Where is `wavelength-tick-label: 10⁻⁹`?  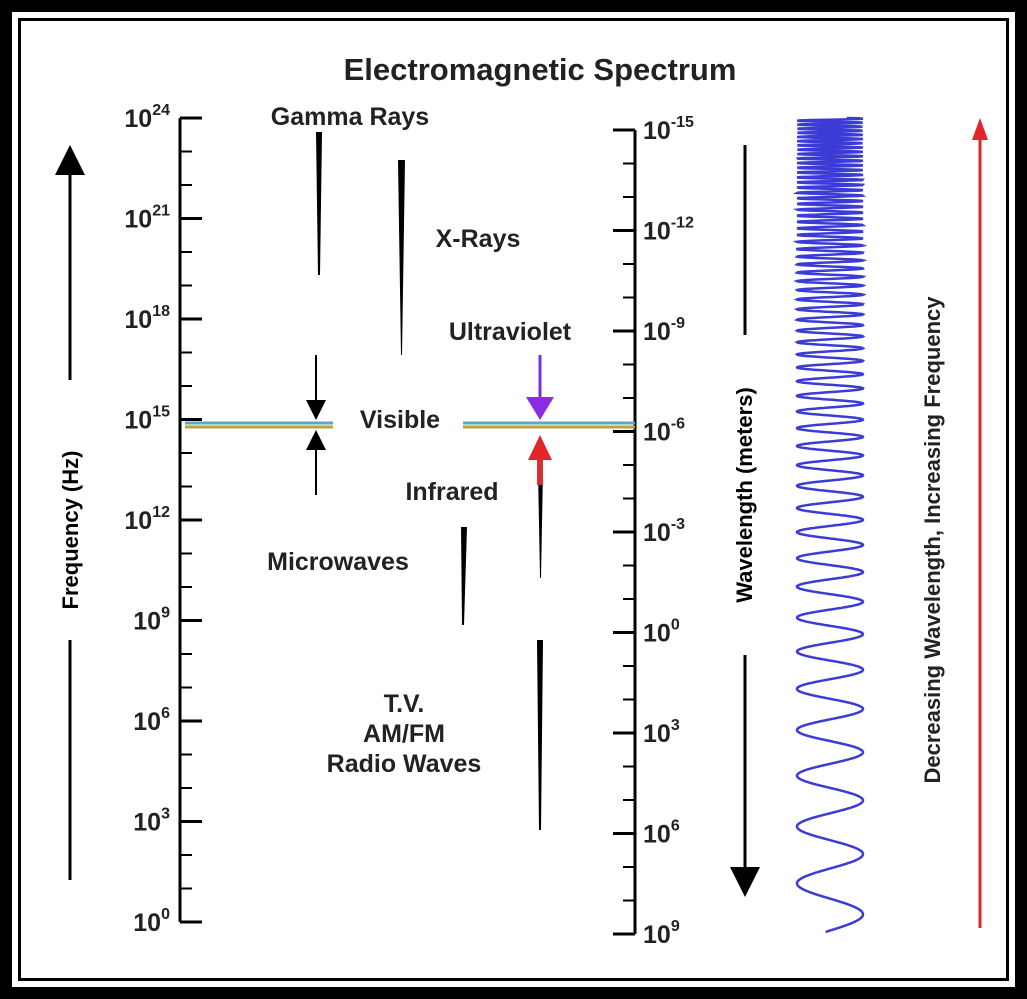
wavelength-tick-label: 10⁻⁹ is located at coordinates (664, 330).